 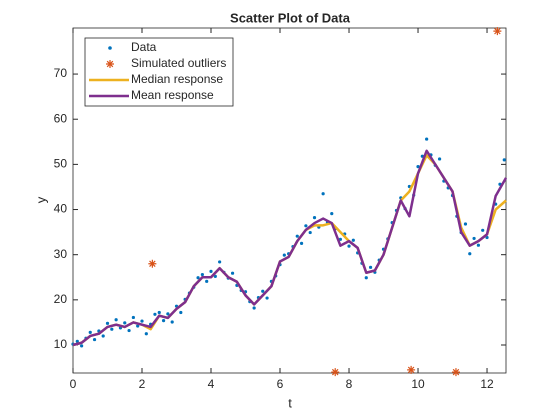 What do you see at coordinates (61, 344) in the screenshot?
I see `y-tick-label: 10` at bounding box center [61, 344].